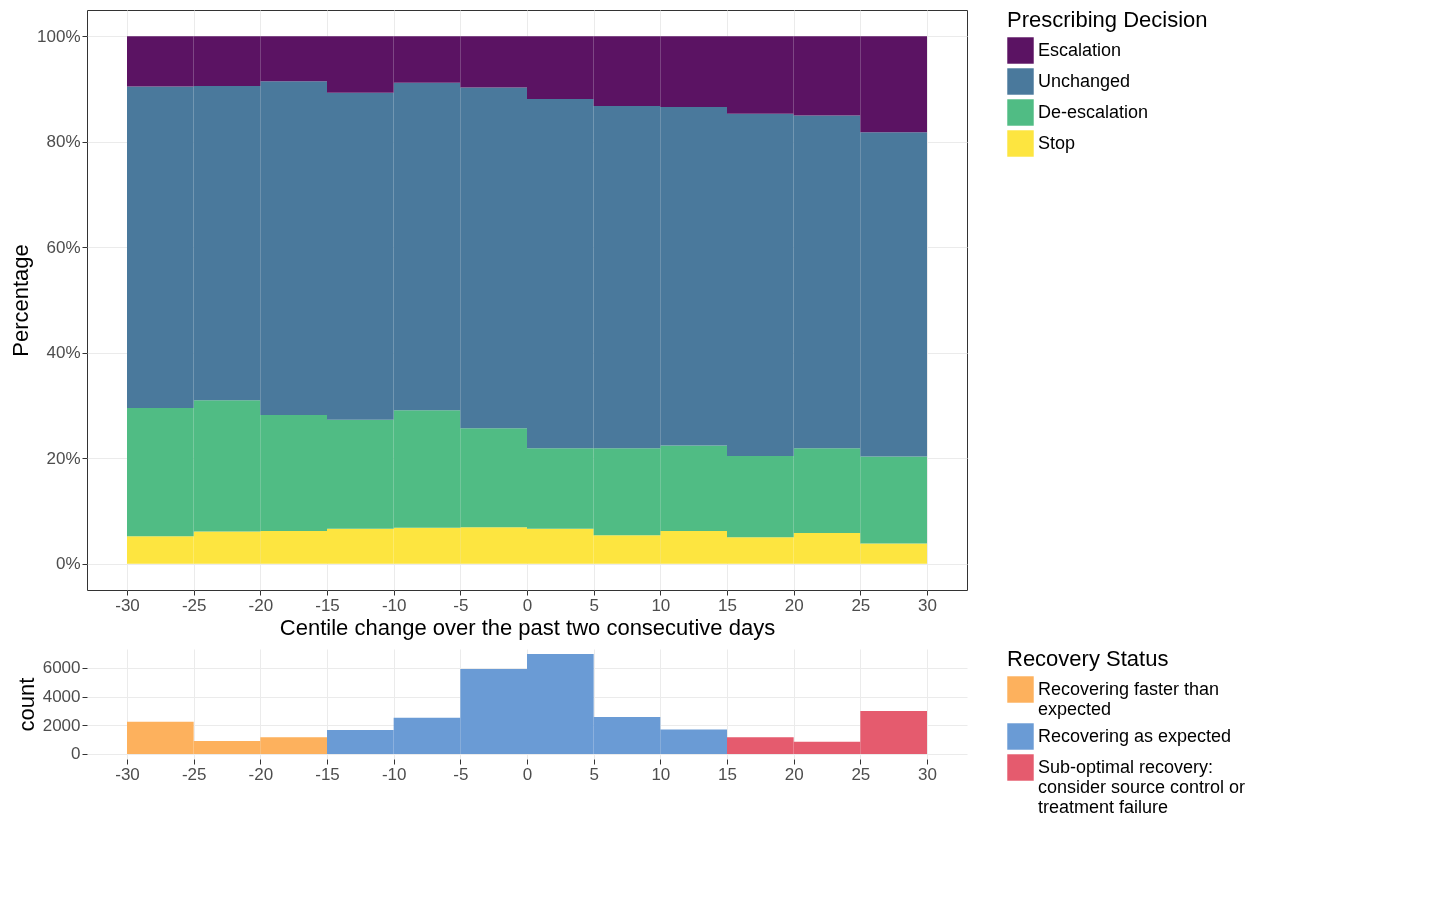 This screenshot has height=899, width=1442. What do you see at coordinates (1129, 698) in the screenshot?
I see `legend-label: Recovering faster than expected` at bounding box center [1129, 698].